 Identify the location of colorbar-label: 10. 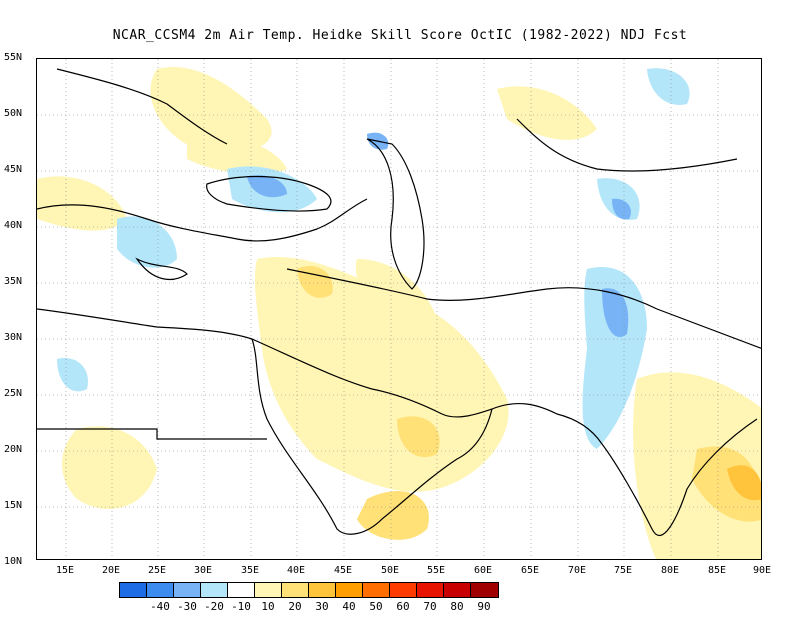
(268, 606).